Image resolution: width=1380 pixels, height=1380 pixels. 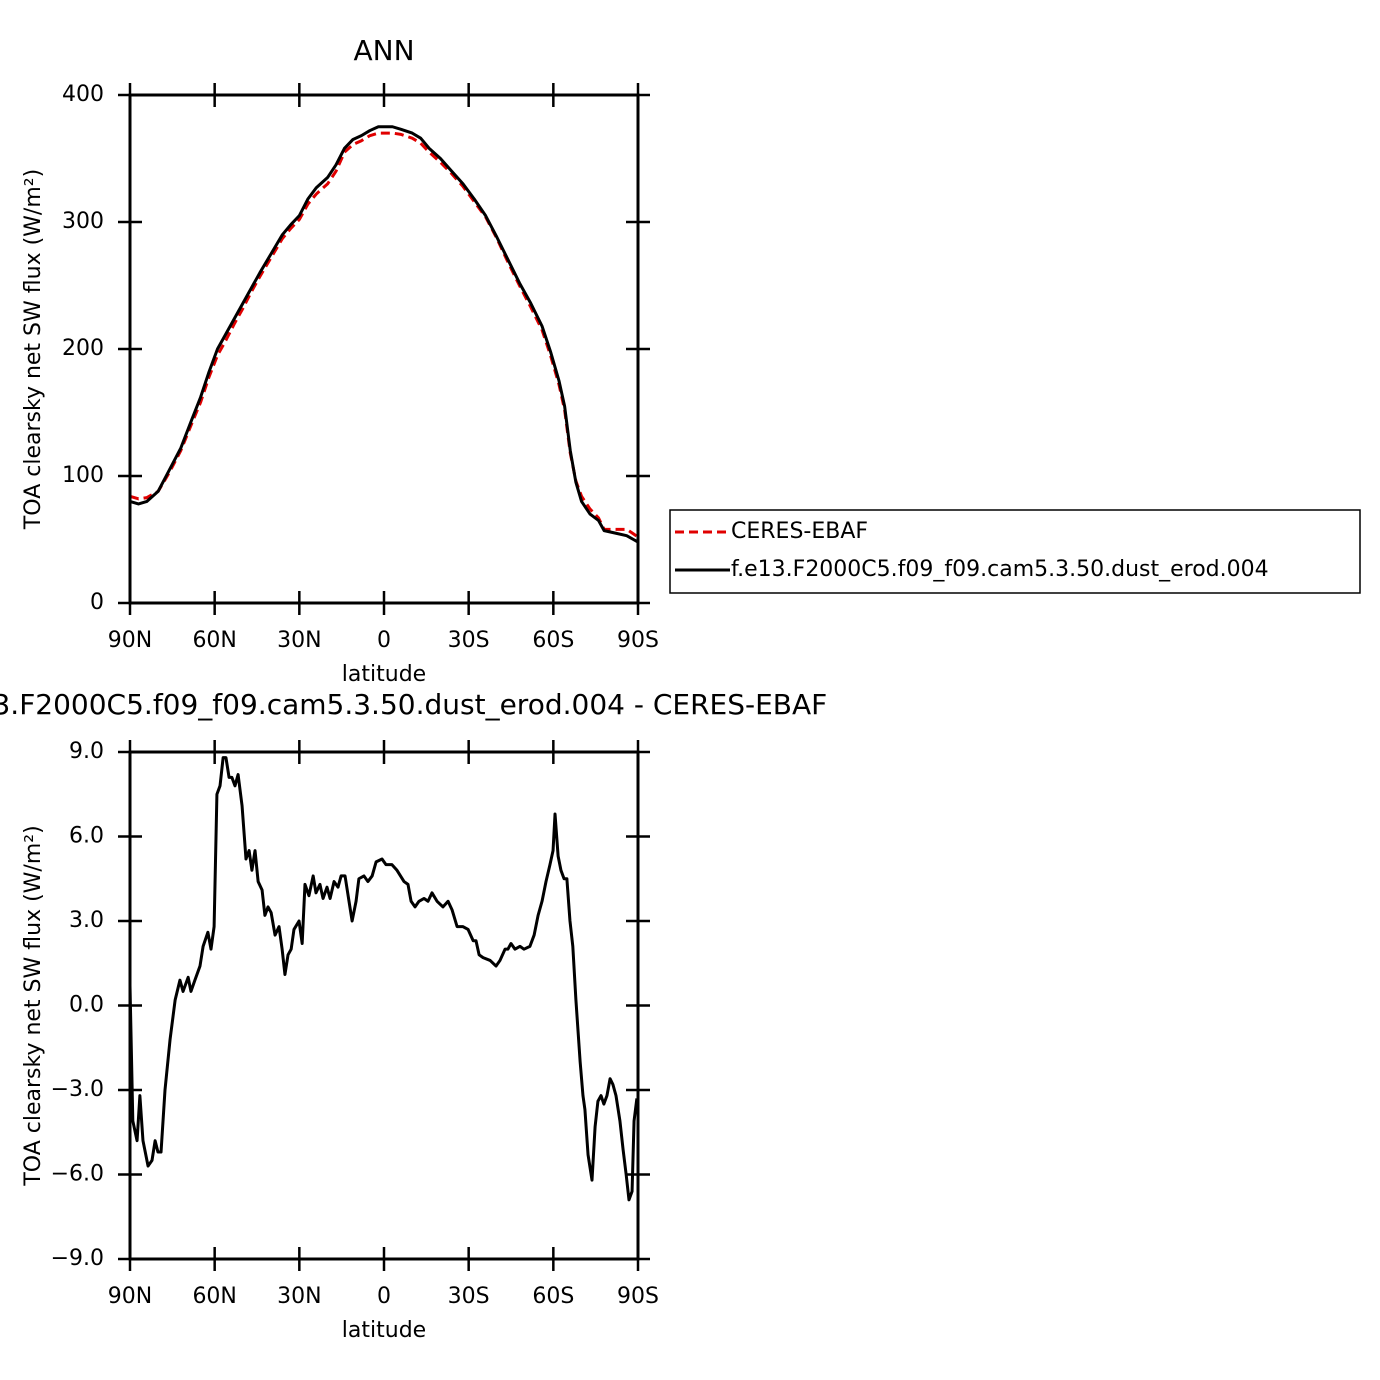 What do you see at coordinates (86, 1005) in the screenshot?
I see `y-tick-label: 0.0` at bounding box center [86, 1005].